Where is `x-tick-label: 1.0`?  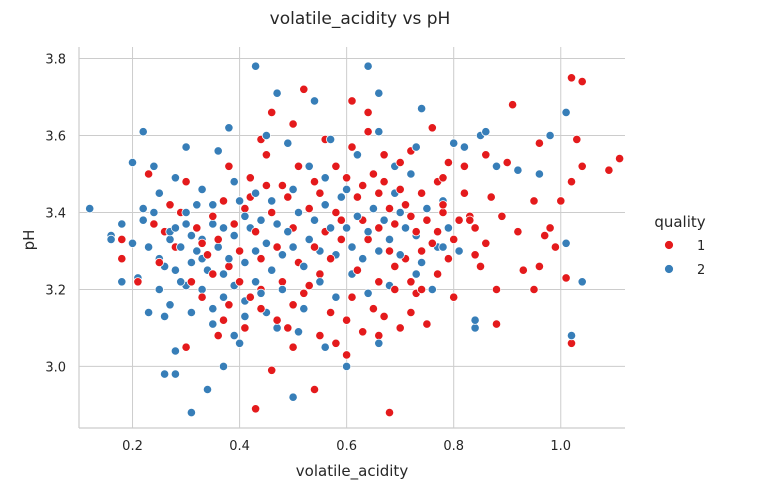
x-tick-label: 1.0 is located at coordinates (560, 446).